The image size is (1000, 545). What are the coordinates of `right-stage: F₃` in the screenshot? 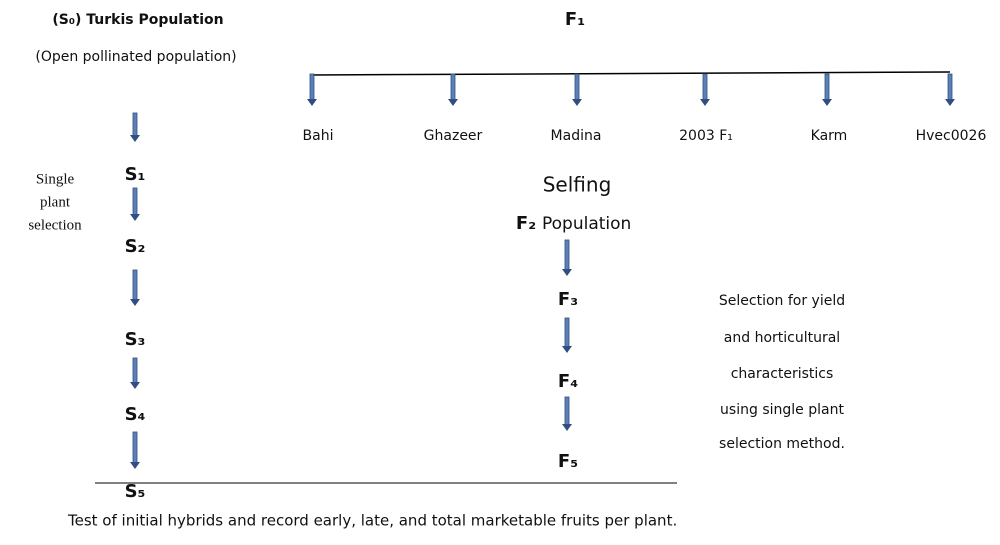 It's located at (568, 299).